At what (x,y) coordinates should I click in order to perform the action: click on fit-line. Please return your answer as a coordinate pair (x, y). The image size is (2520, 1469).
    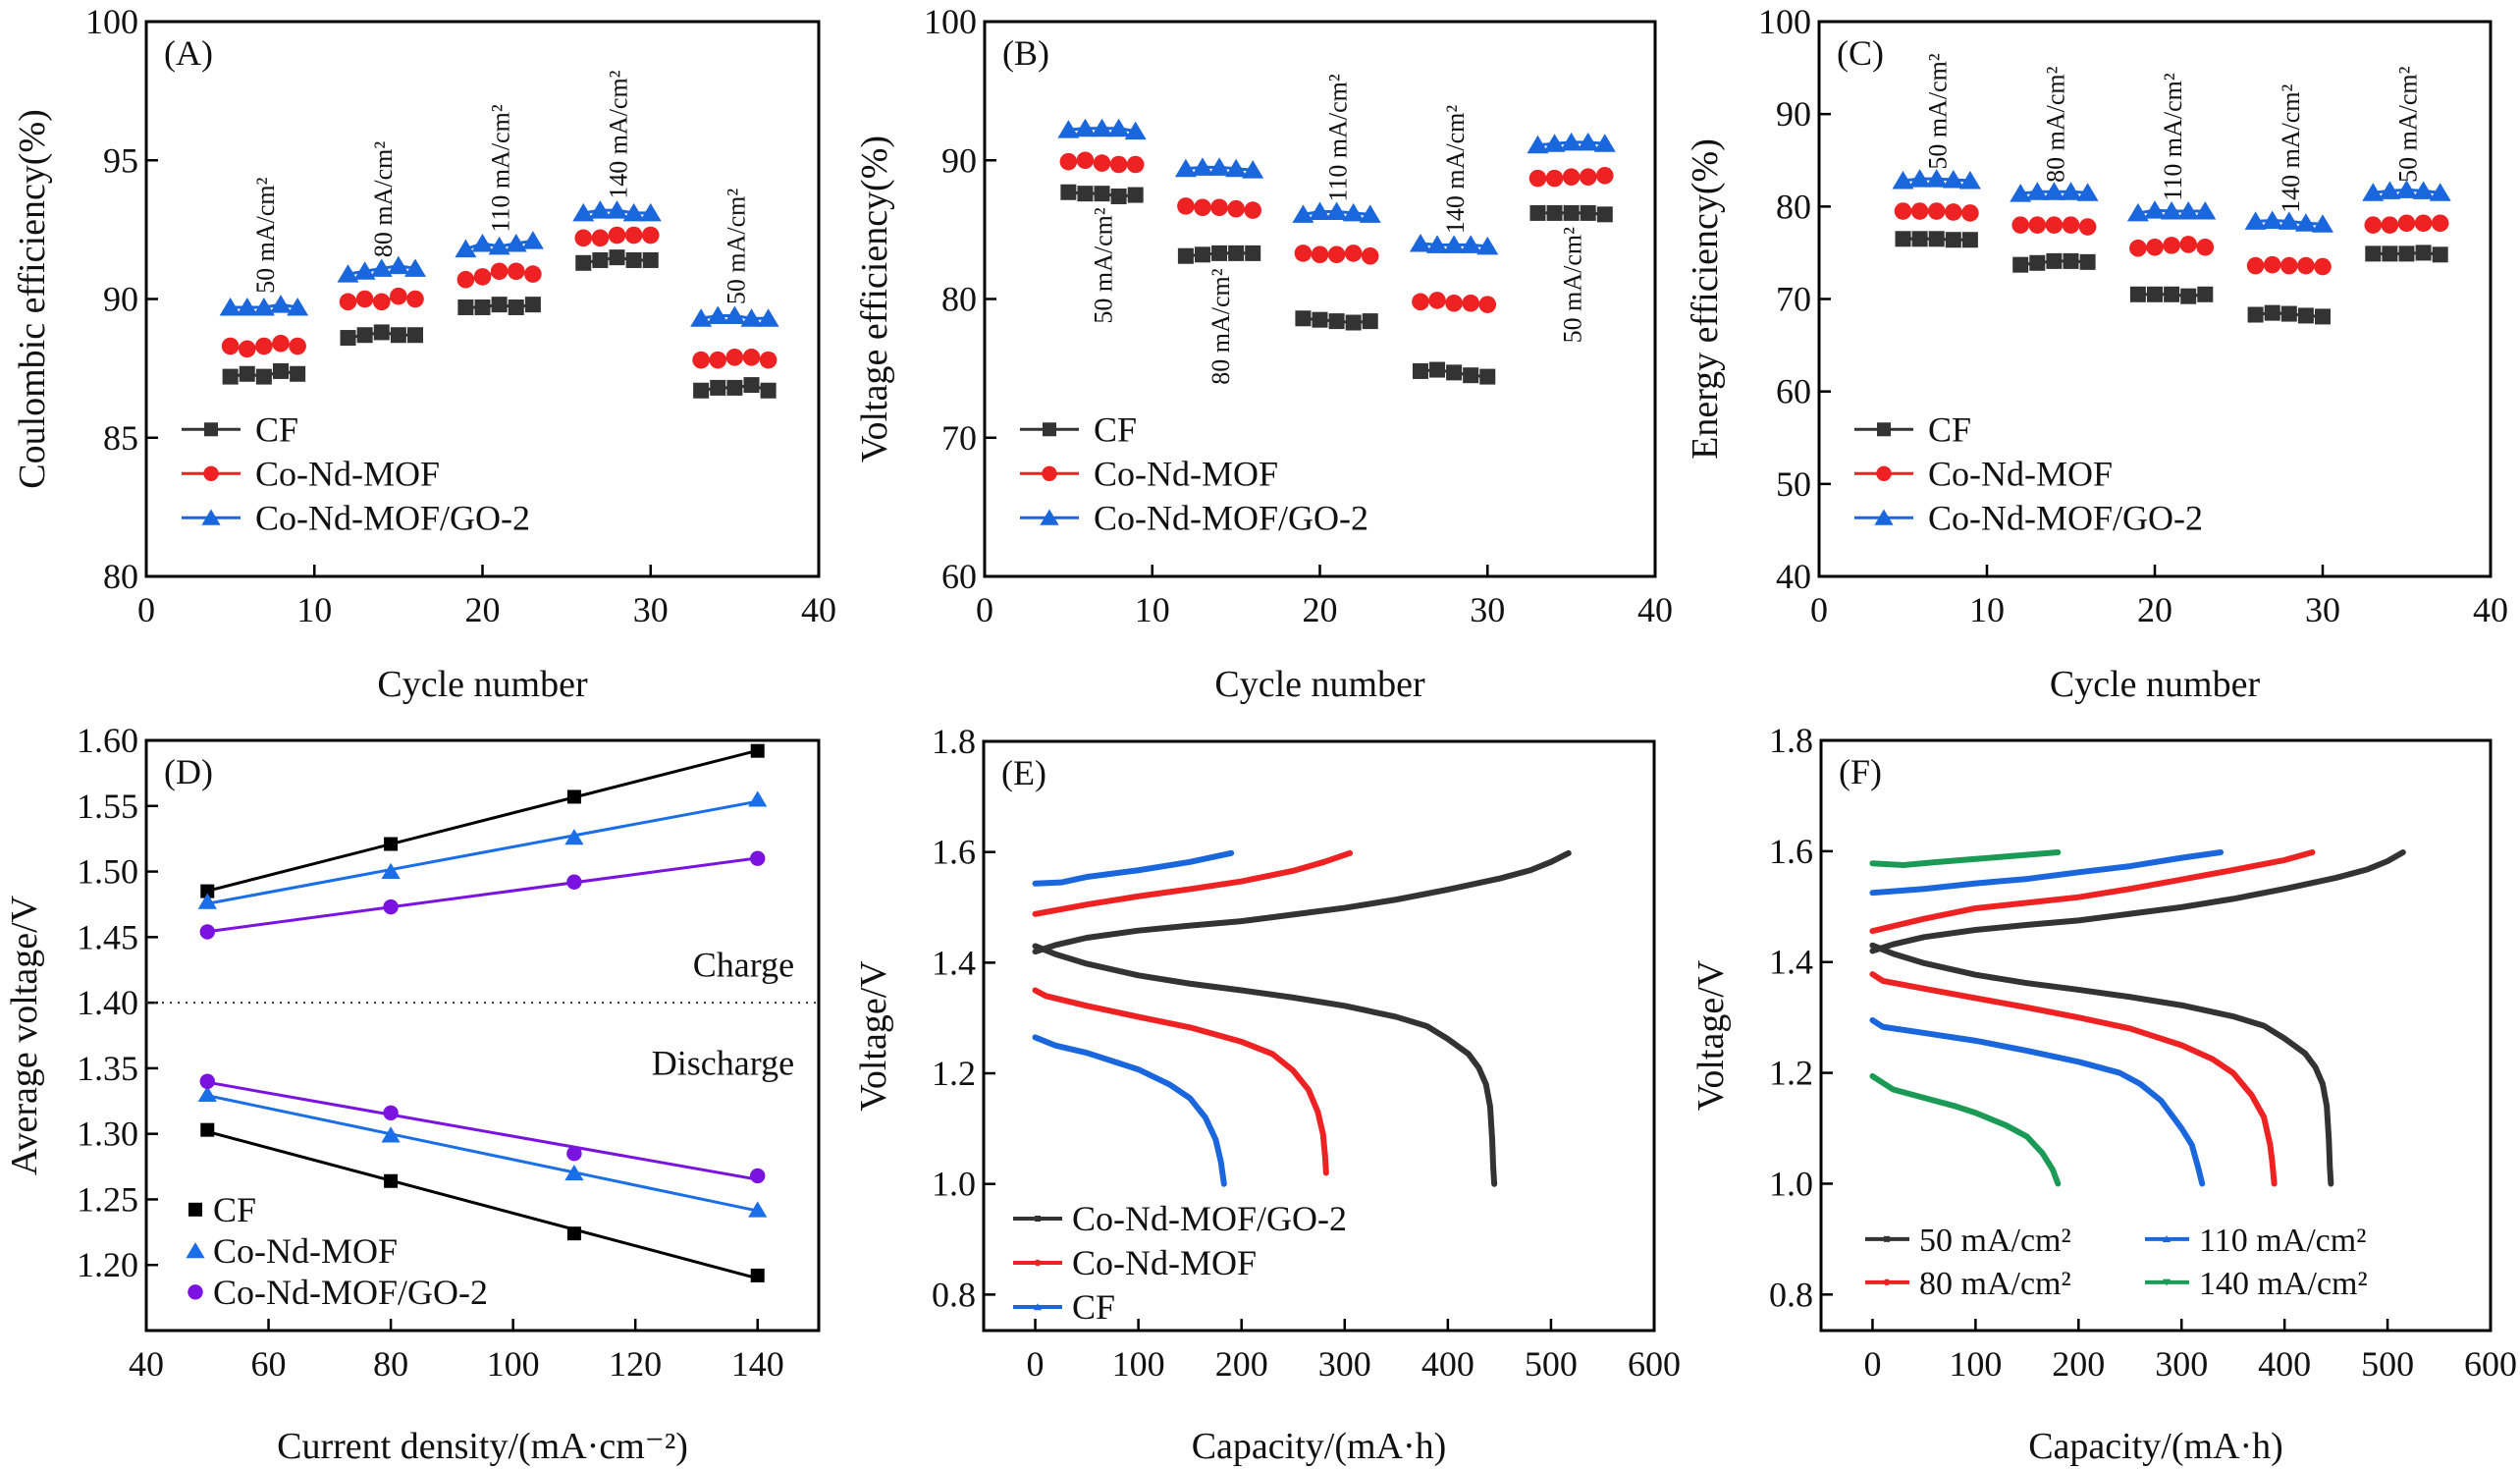
    Looking at the image, I should click on (482, 1153).